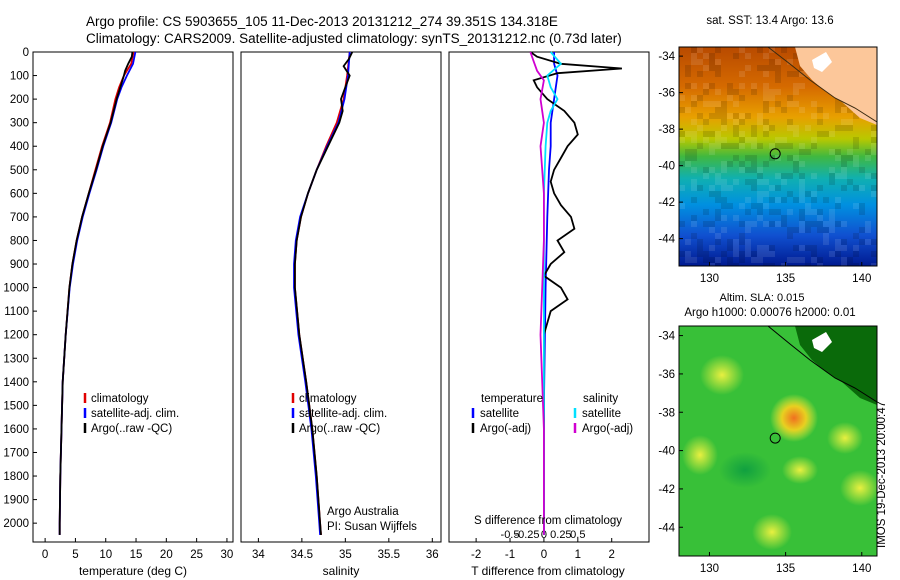  Describe the element at coordinates (822, 364) in the screenshot. I see `shelf-contour` at that location.